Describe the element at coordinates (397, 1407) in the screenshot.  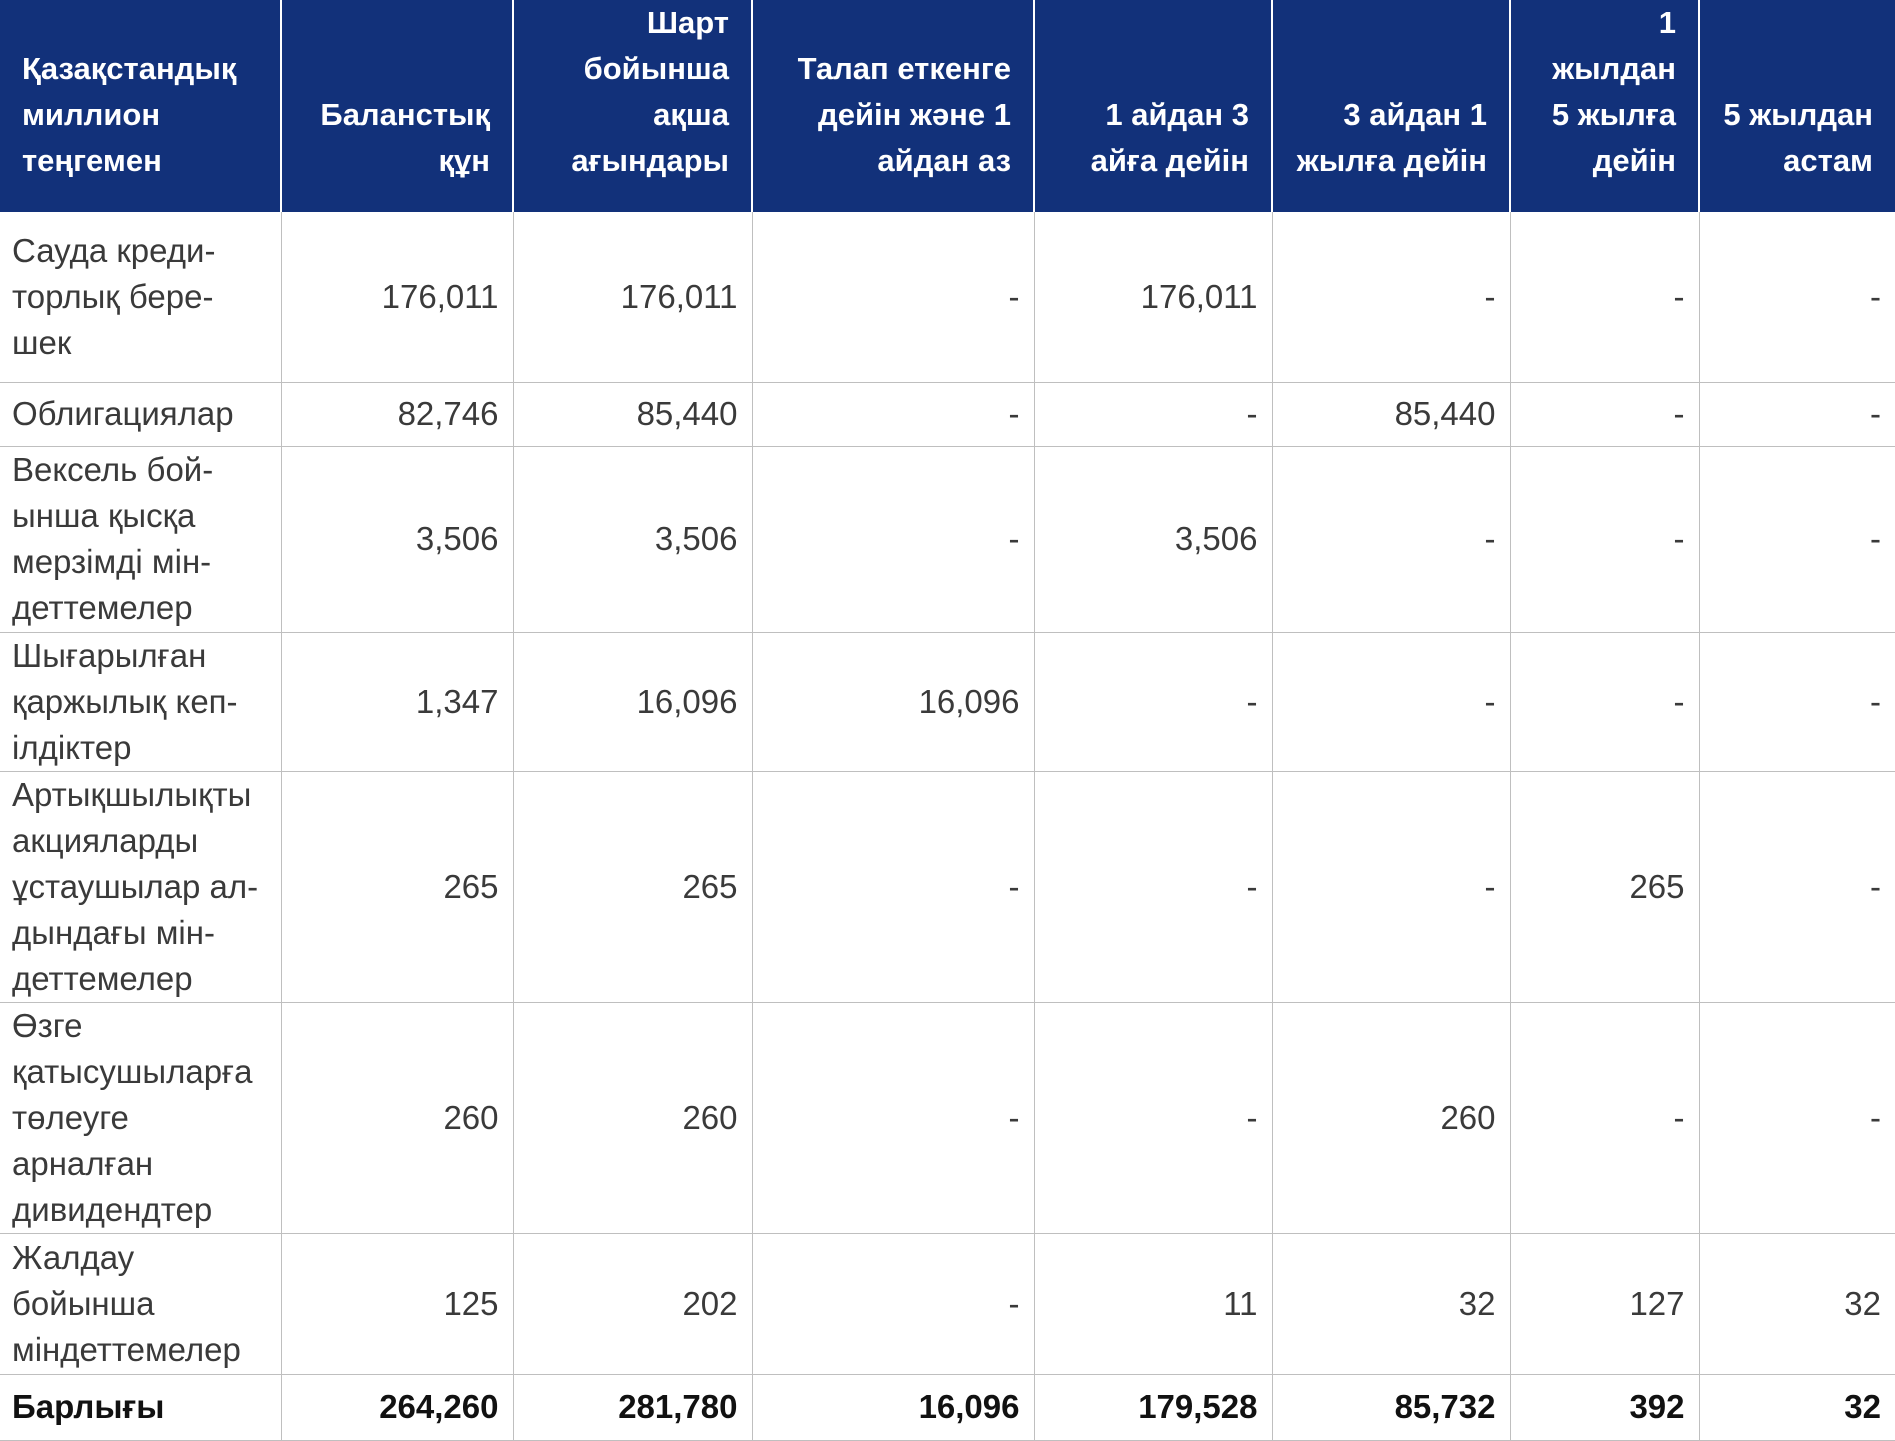
I see `total-cell: 264,260` at that location.